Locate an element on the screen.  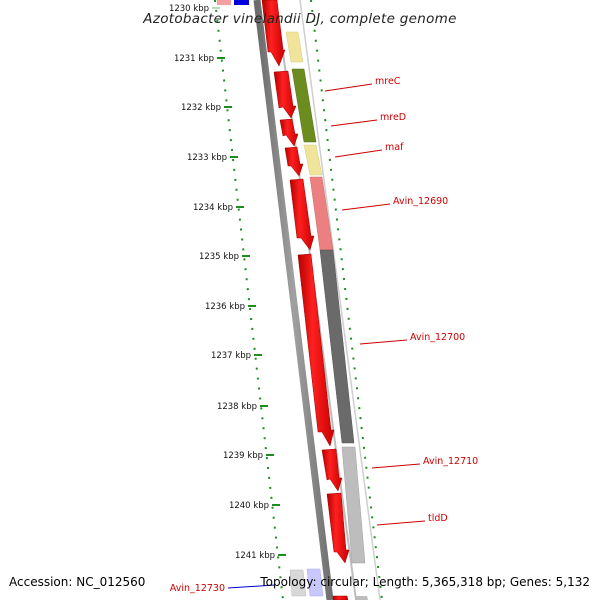
accession-text: Accession: NC_012560 is located at coordinates (77, 582).